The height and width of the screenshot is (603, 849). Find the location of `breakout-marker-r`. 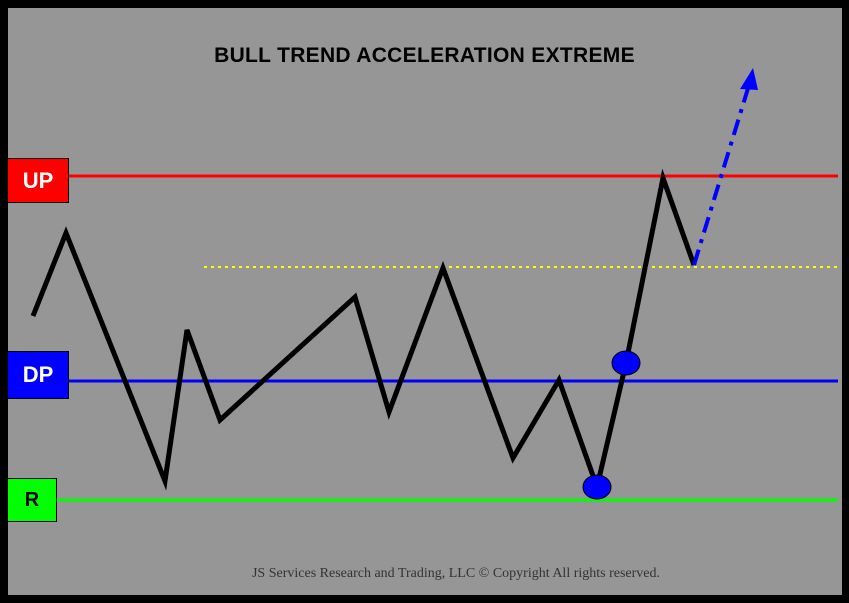

breakout-marker-r is located at coordinates (597, 487).